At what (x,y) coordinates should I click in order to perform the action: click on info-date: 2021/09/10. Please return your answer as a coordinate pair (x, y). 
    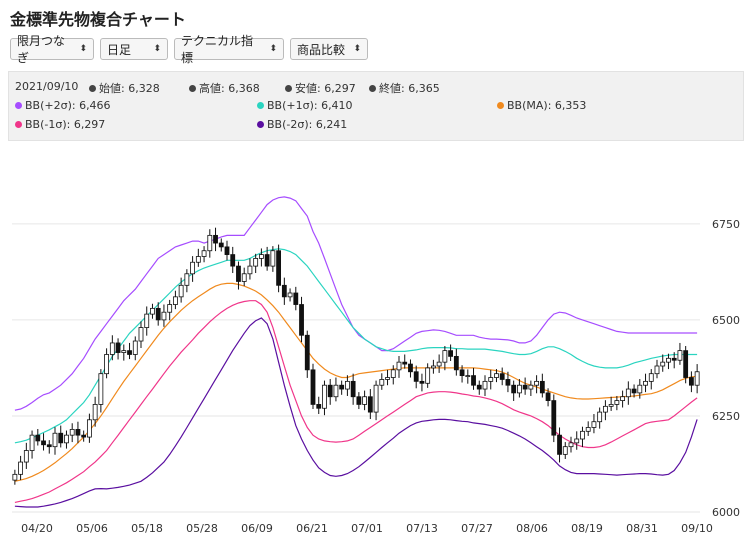
    Looking at the image, I should click on (47, 86).